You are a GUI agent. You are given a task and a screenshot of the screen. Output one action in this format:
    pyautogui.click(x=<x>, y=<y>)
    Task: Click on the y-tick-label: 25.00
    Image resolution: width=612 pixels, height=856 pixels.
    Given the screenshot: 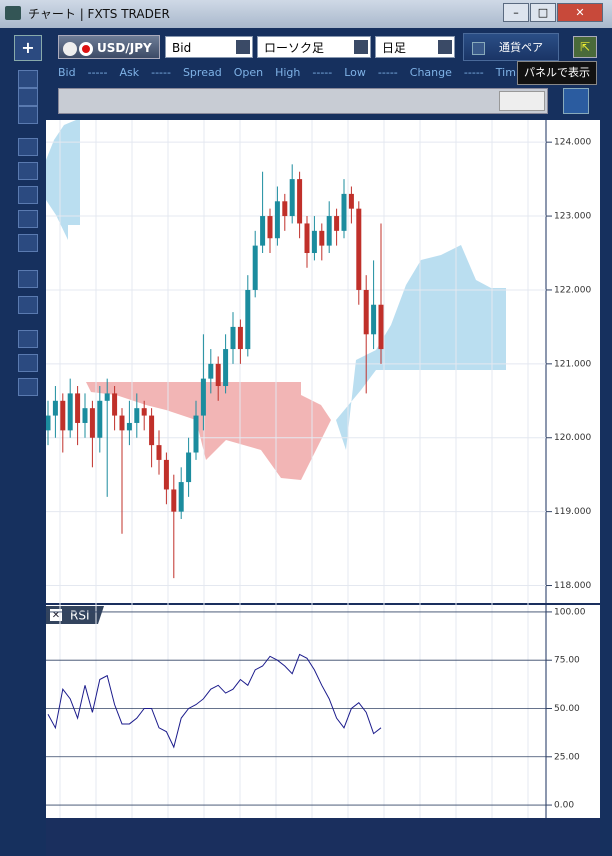 What is the action you would take?
    pyautogui.click(x=567, y=757)
    